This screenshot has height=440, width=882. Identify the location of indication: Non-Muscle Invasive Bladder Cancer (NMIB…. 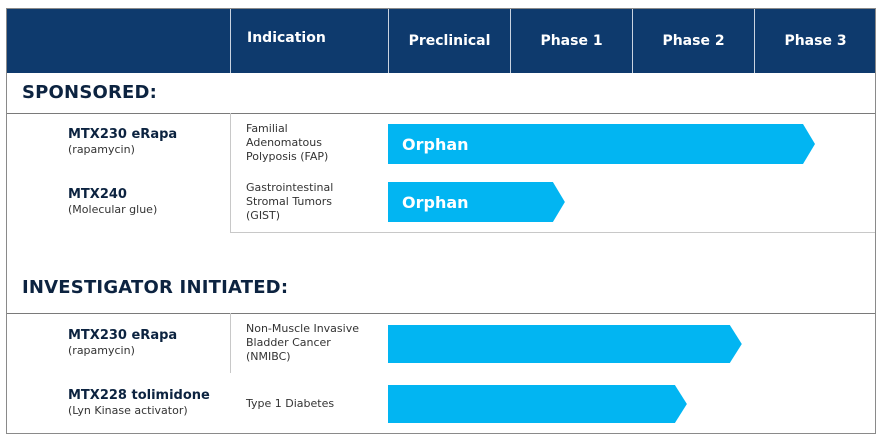
(302, 342).